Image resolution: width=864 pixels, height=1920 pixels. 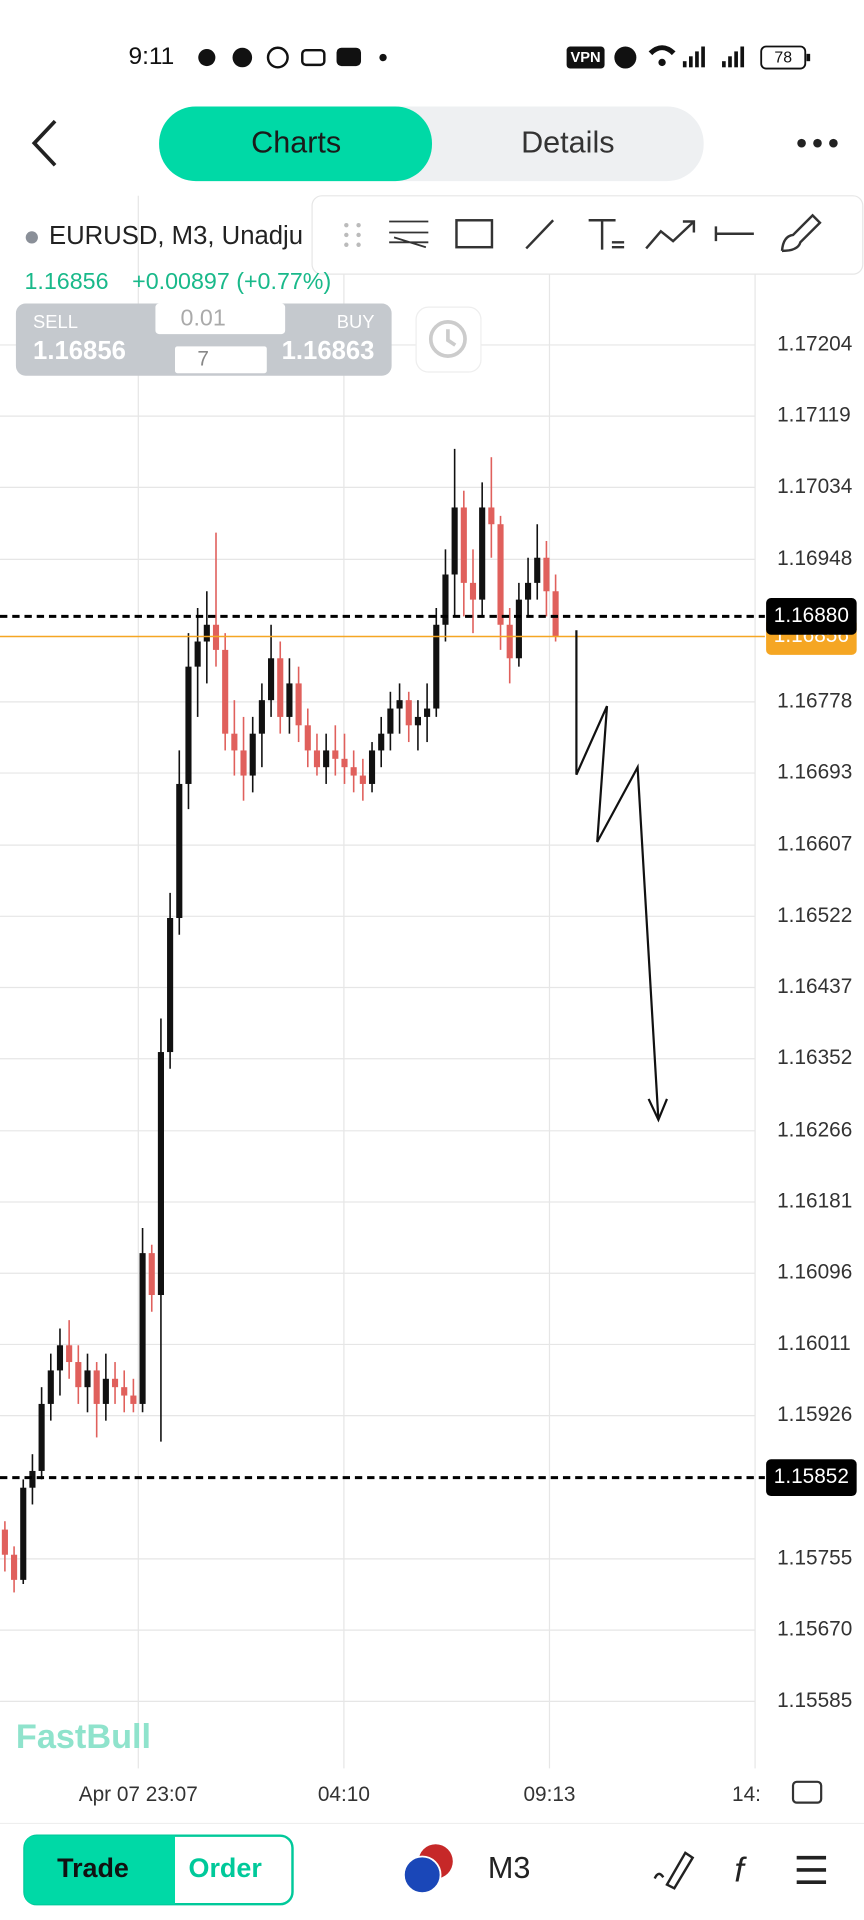 I want to click on y-tick-label: 1.15755, so click(x=814, y=1557).